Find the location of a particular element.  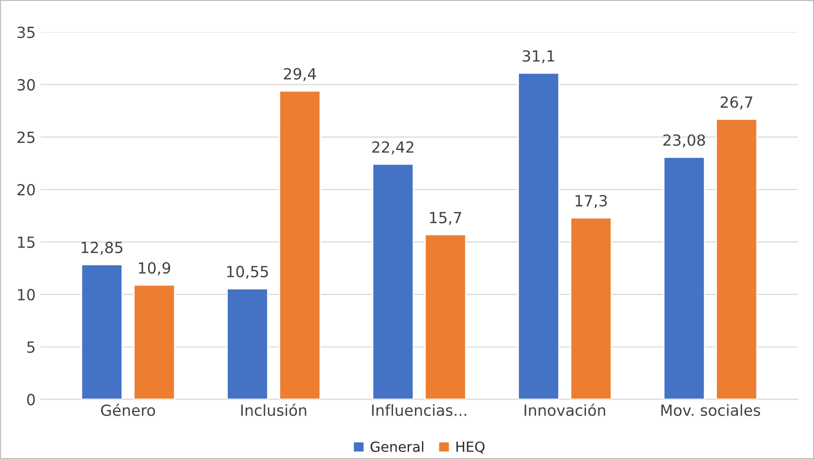

data-label: 31,1 is located at coordinates (538, 57).